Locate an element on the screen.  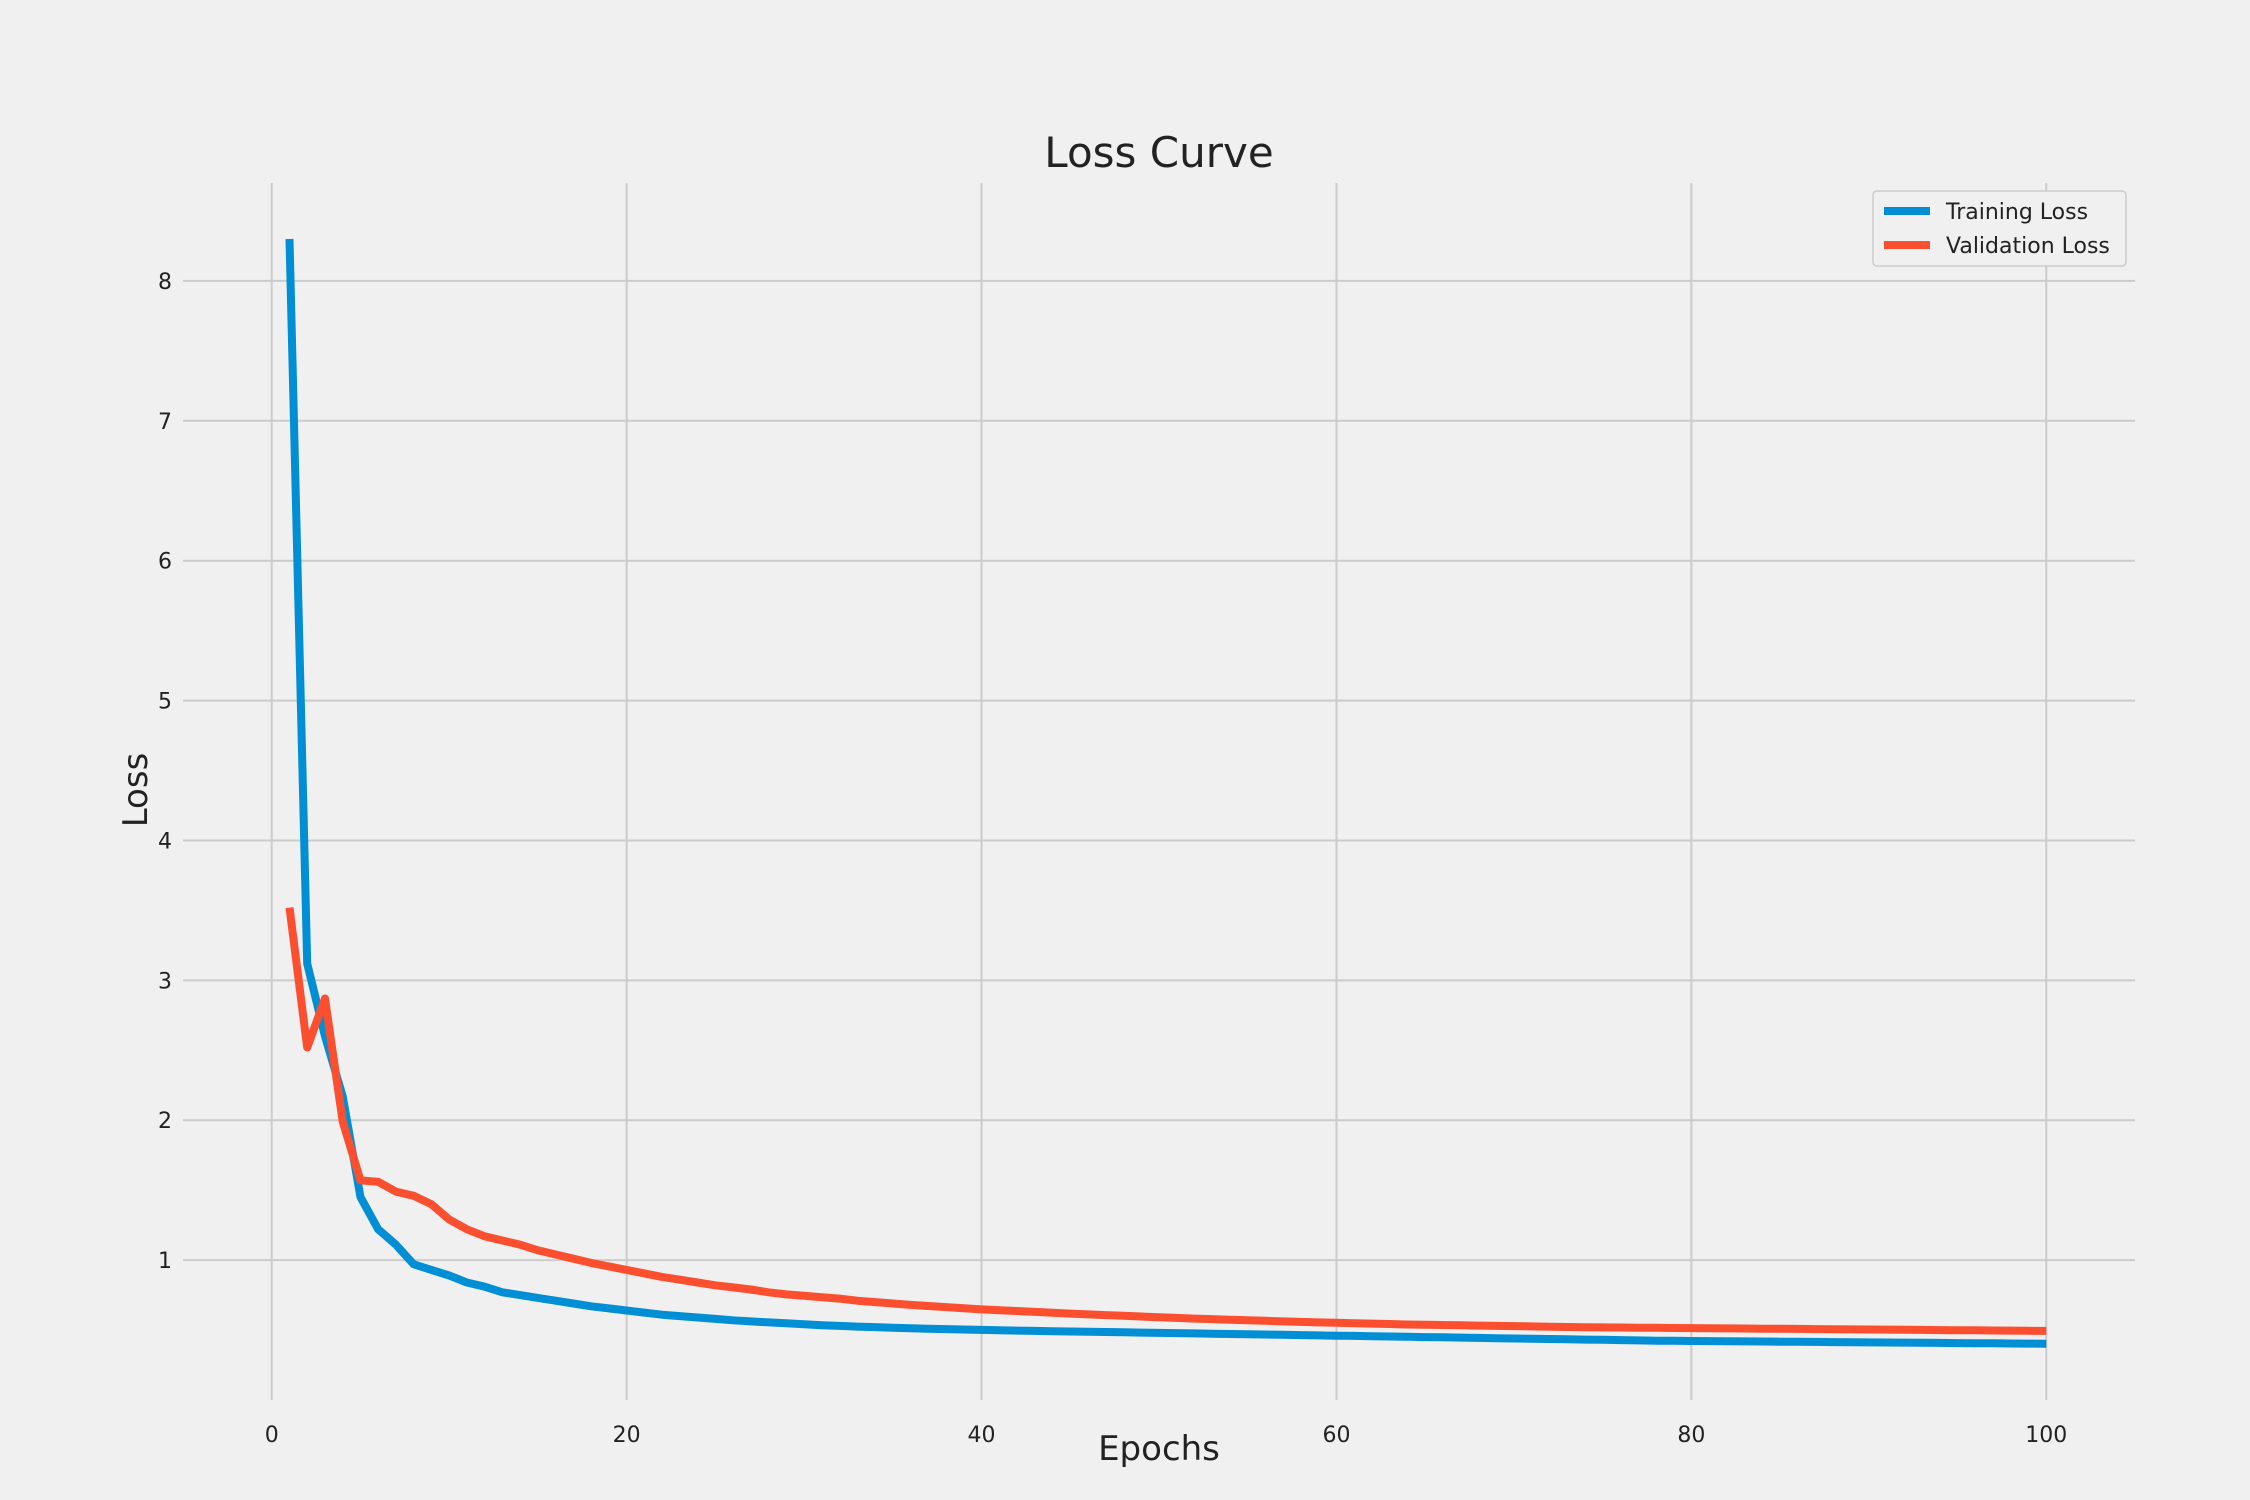
y-tick-label: 2 is located at coordinates (165, 1121).